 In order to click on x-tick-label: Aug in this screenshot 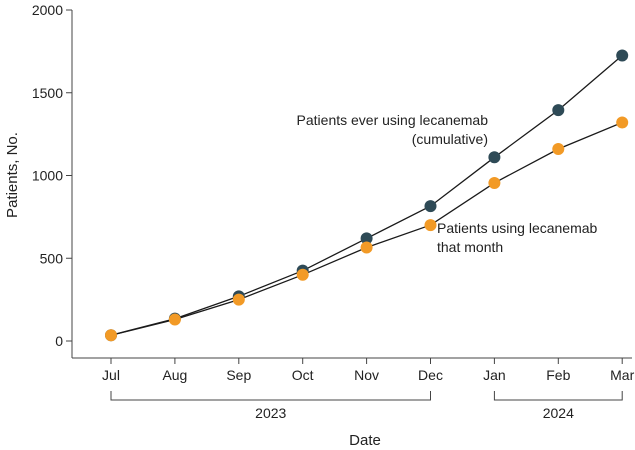, I will do `click(174, 375)`.